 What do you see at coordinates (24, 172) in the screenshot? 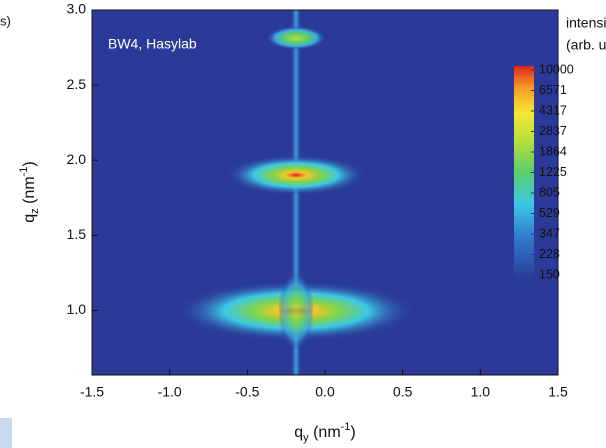
I see `y-label-sup: -1` at bounding box center [24, 172].